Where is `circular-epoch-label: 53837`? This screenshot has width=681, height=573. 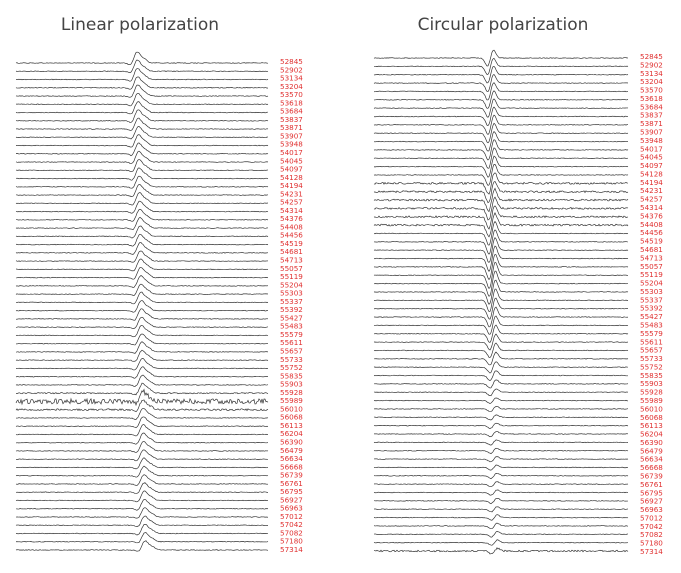
circular-epoch-label: 53837 is located at coordinates (651, 115).